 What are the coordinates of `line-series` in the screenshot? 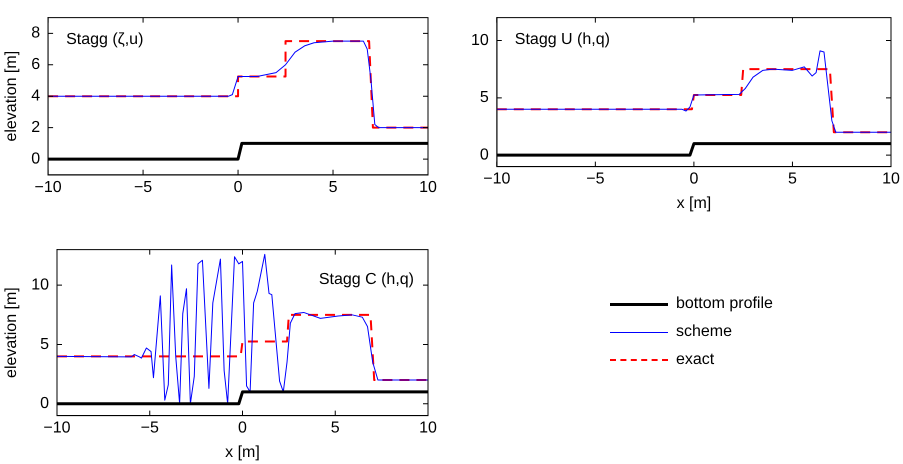 It's located at (242, 348).